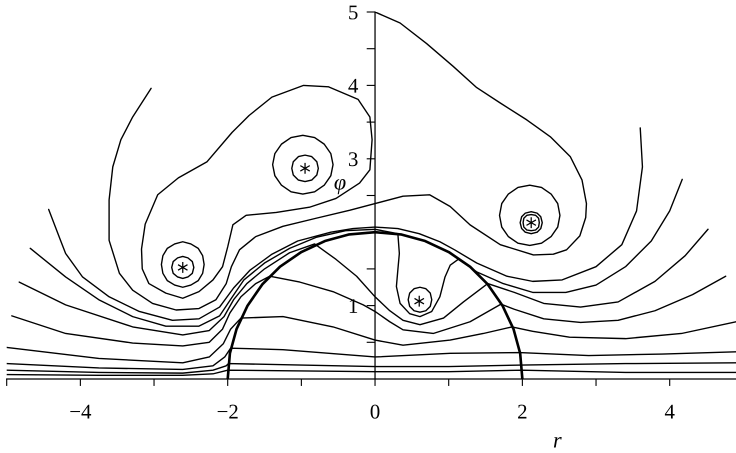 The width and height of the screenshot is (736, 453). Describe the element at coordinates (228, 411) in the screenshot. I see `x-tick-label: −2` at that location.